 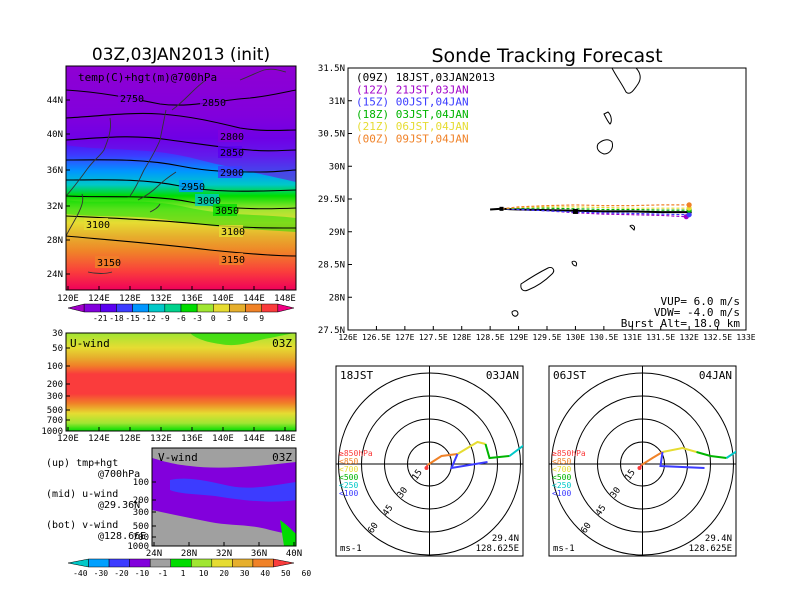 I want to click on colorbar-label: 10, so click(x=204, y=573).